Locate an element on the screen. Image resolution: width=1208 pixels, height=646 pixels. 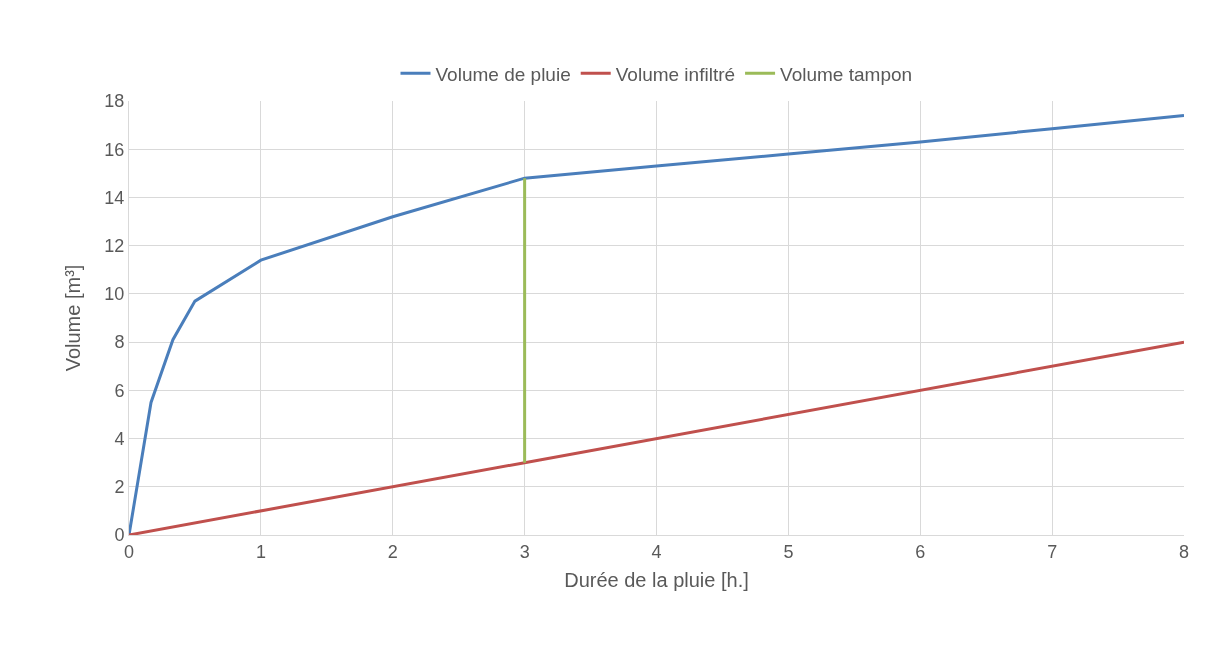
y-axis-title: Volume [m³] is located at coordinates (72, 318).